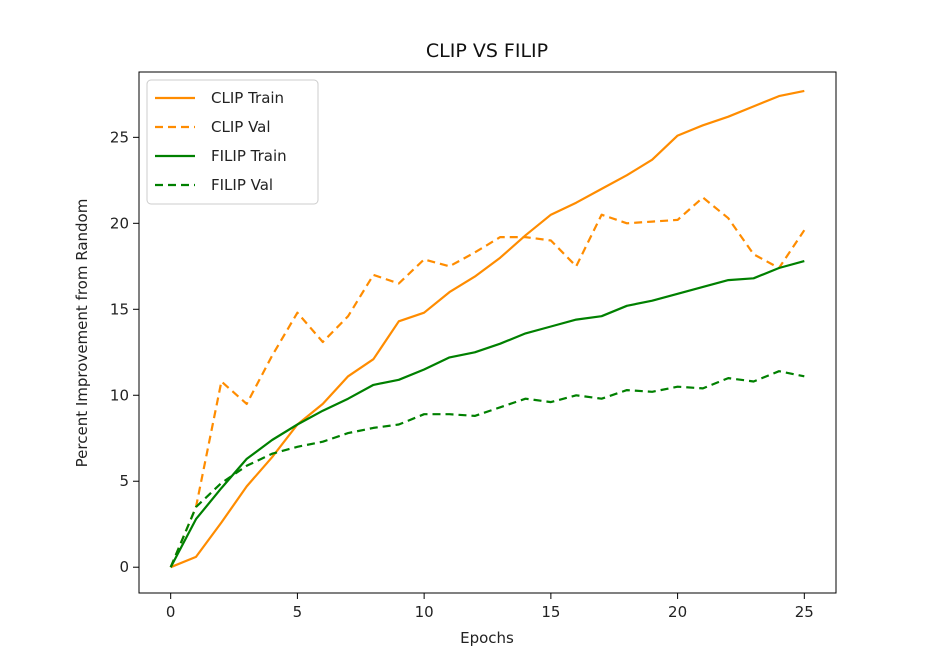 Image resolution: width=940 pixels, height=666 pixels. I want to click on x-tick-label: 0, so click(171, 612).